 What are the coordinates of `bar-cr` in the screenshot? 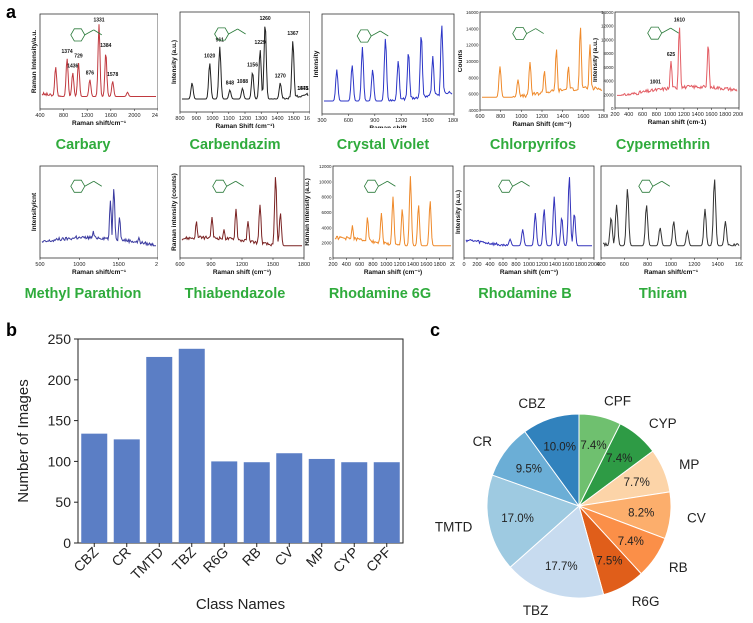 It's located at (126, 491).